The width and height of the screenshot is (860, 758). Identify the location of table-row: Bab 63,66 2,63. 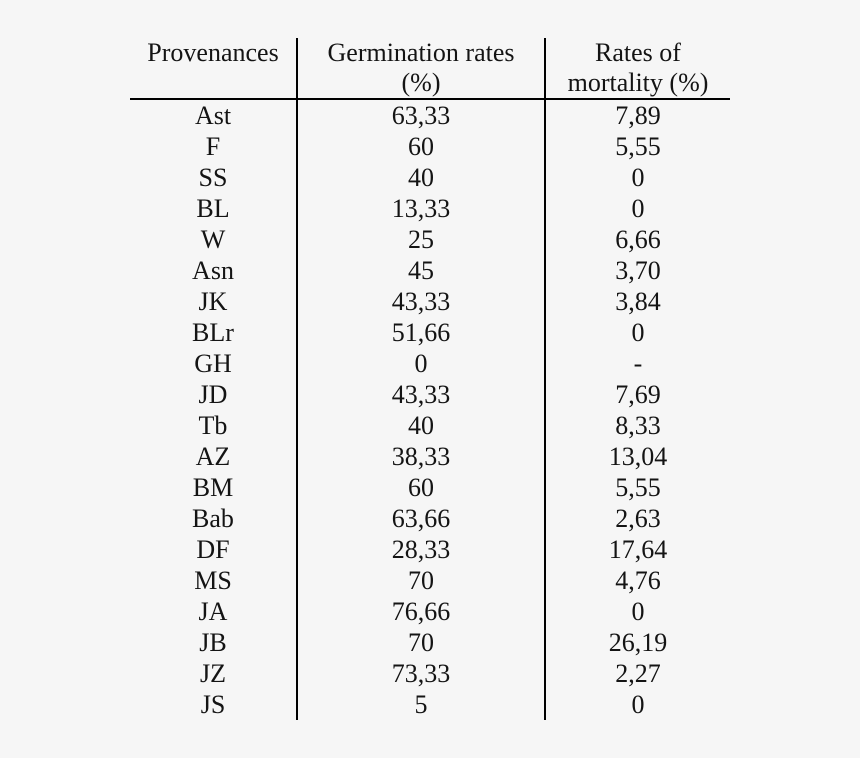
(430, 518).